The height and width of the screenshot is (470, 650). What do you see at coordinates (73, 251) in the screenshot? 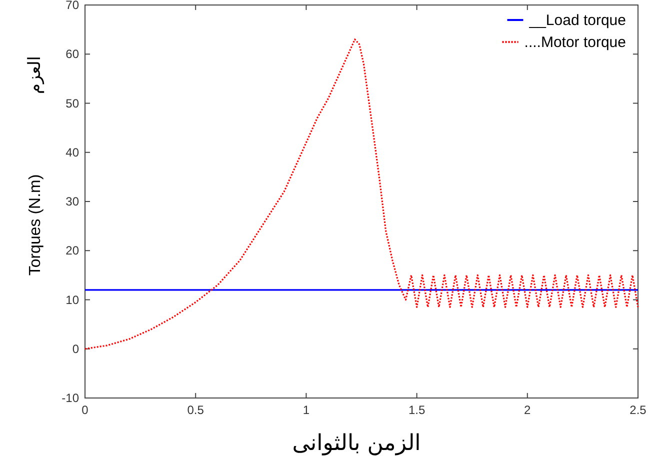
I see `y-tick-label: 20` at bounding box center [73, 251].